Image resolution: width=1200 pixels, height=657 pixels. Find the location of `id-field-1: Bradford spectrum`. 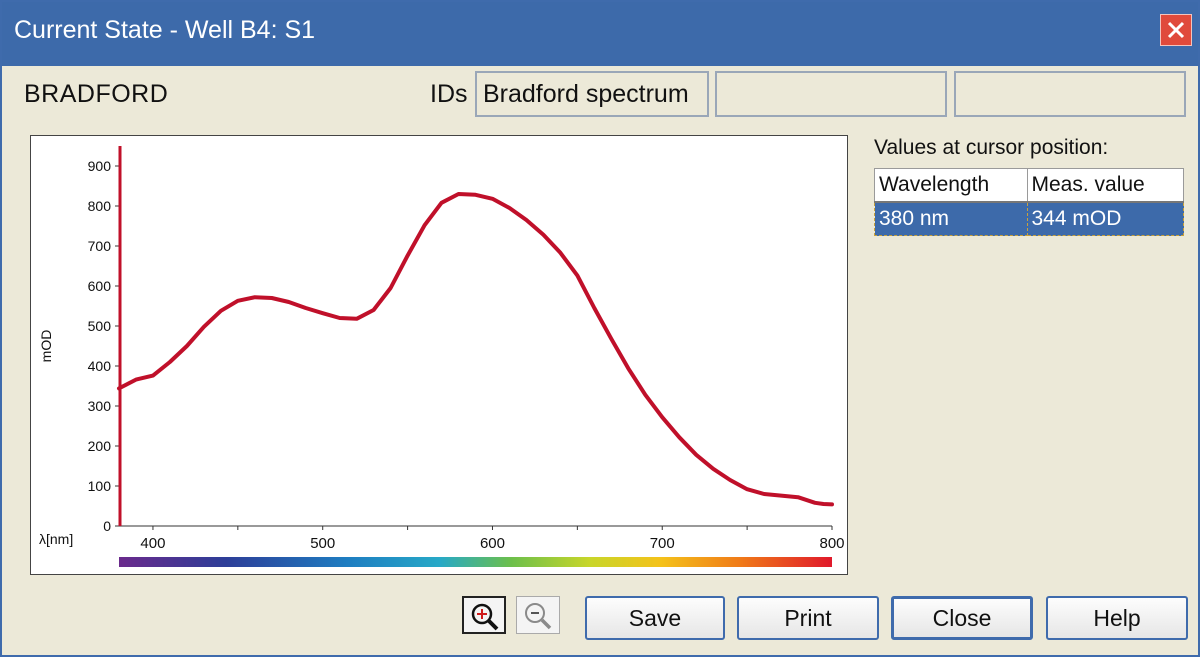

id-field-1: Bradford spectrum is located at coordinates (592, 94).